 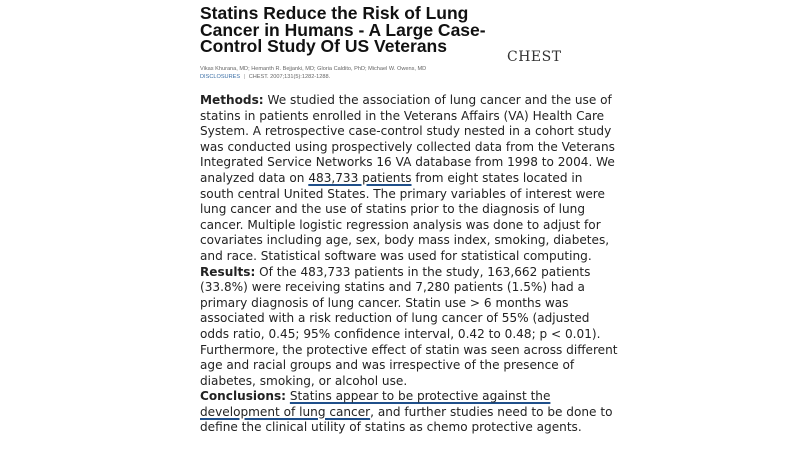 I want to click on journal-logo: CHEST, so click(x=534, y=57).